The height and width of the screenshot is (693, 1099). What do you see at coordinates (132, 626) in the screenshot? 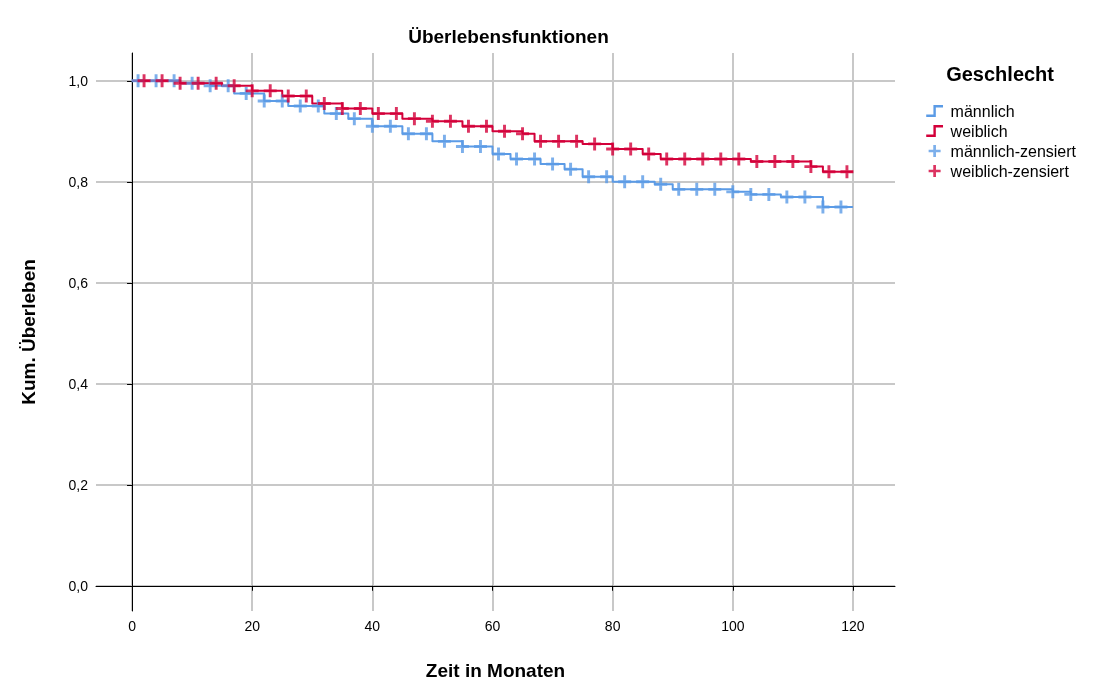
I see `x-tick-label: 0` at bounding box center [132, 626].